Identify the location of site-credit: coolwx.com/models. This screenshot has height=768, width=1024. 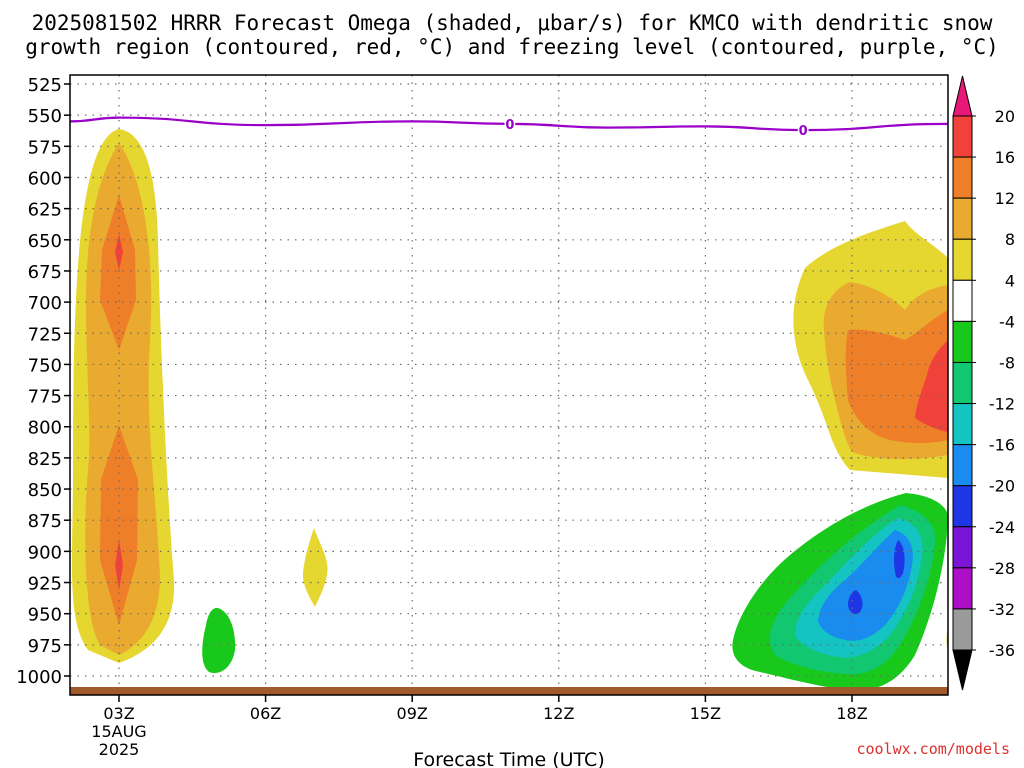
(933, 749).